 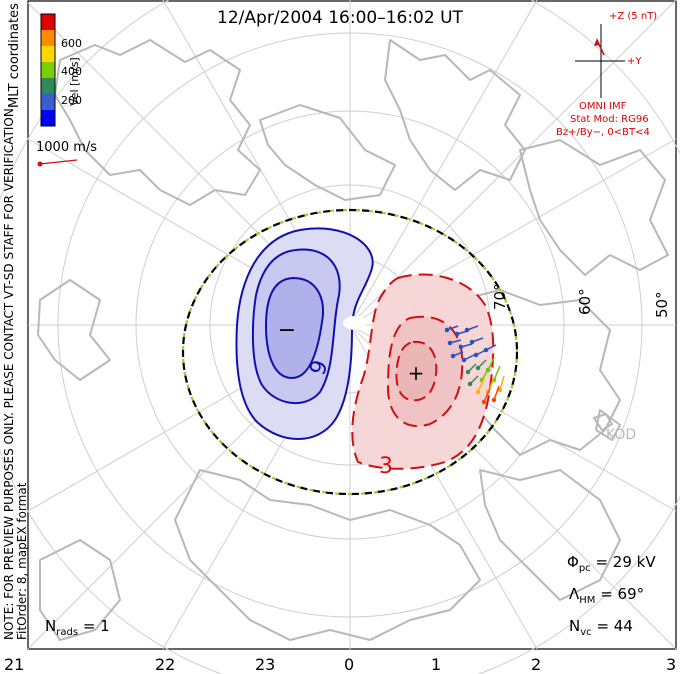 I want to click on imf-clock-dial, so click(x=600, y=61).